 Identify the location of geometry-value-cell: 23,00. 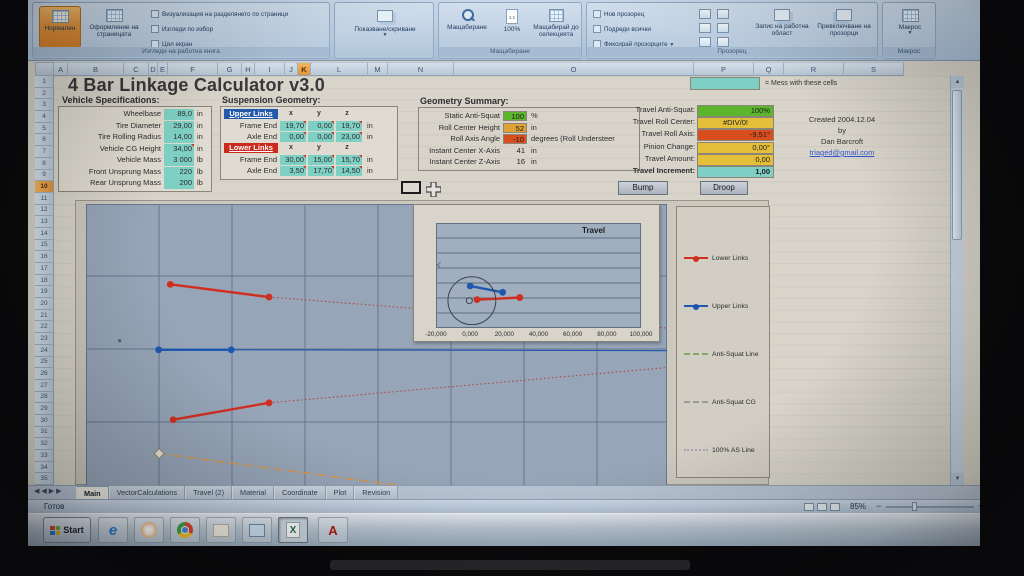
(349, 136).